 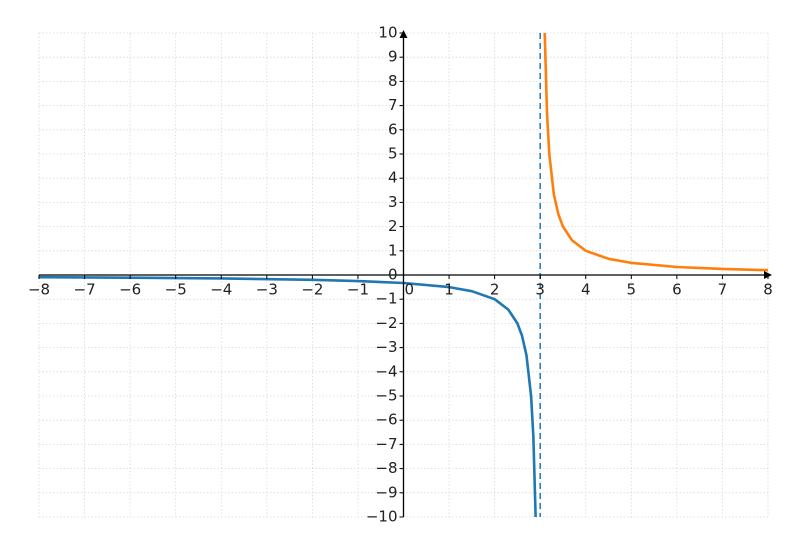 I want to click on x-tick-label: −5, so click(x=176, y=290).